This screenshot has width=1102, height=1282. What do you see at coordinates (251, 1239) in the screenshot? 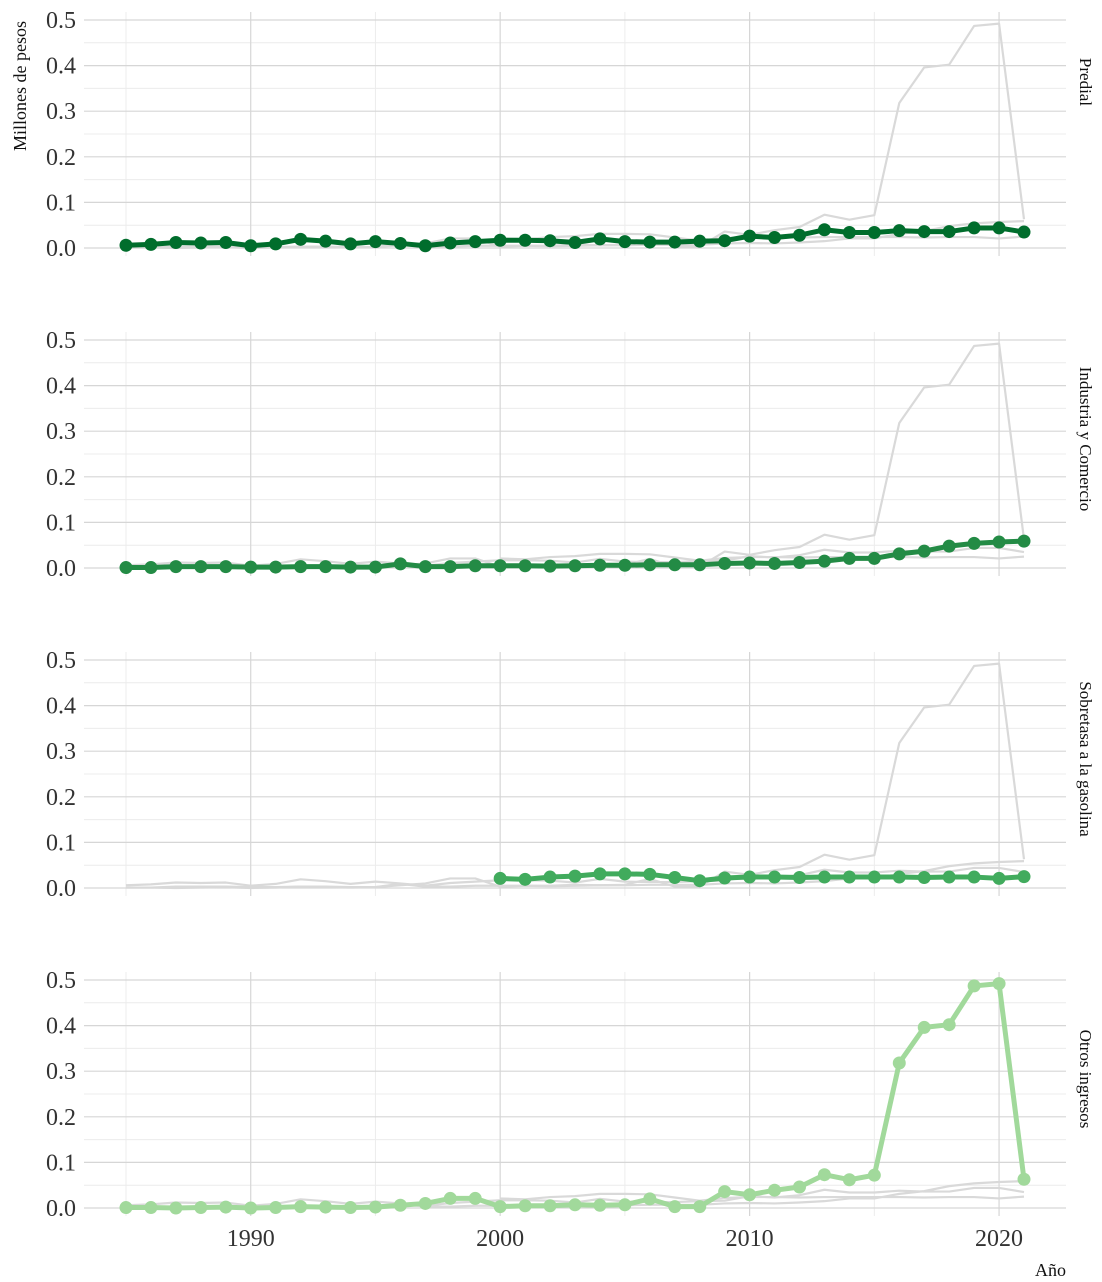
I see `x-tick-label: 1990` at bounding box center [251, 1239].